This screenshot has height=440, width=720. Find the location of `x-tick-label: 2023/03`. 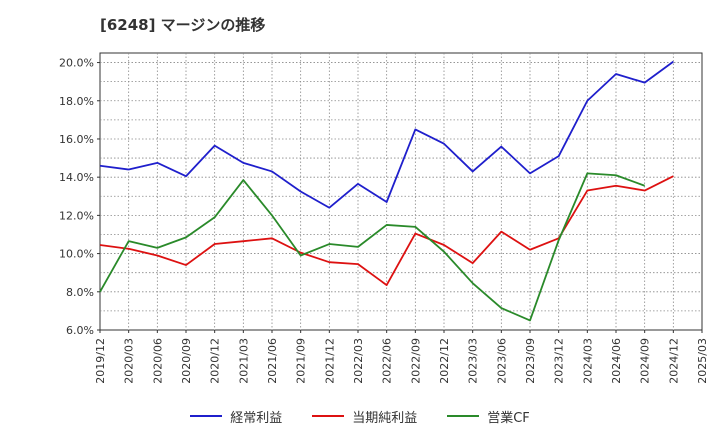

x-tick-label: 2023/03 is located at coordinates (473, 361).